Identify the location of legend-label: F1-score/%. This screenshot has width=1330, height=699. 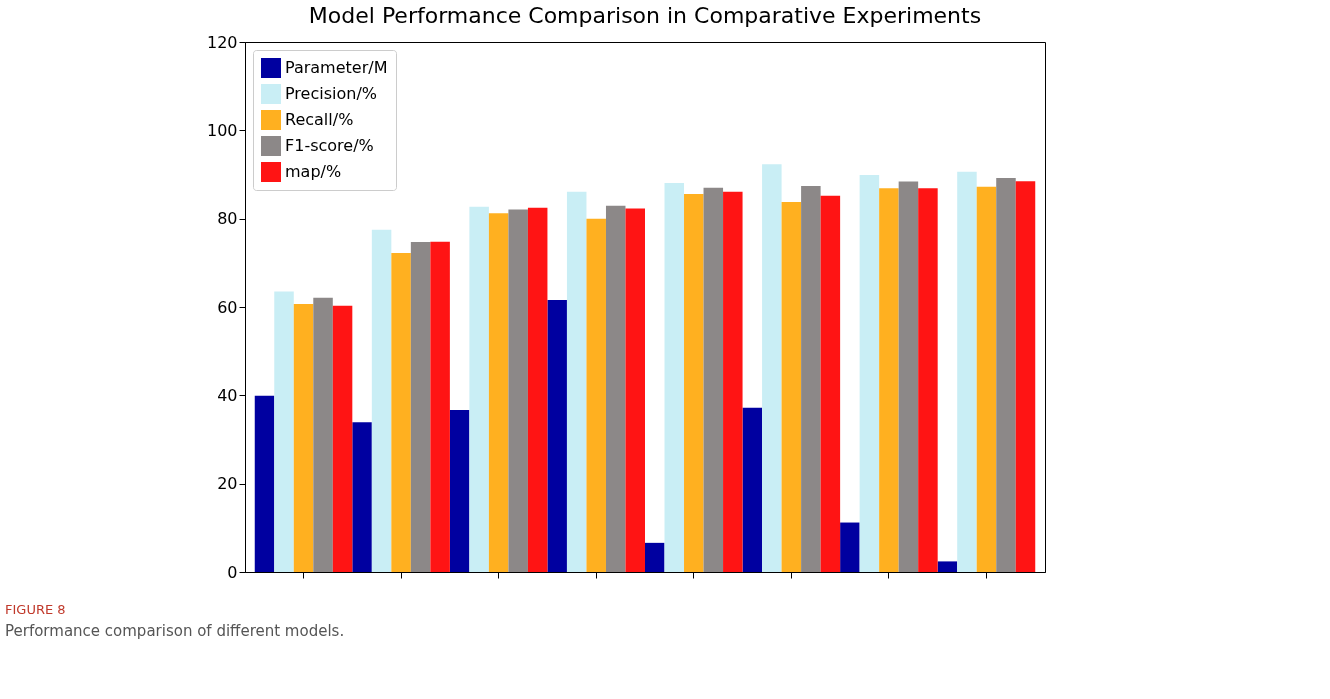
(329, 145).